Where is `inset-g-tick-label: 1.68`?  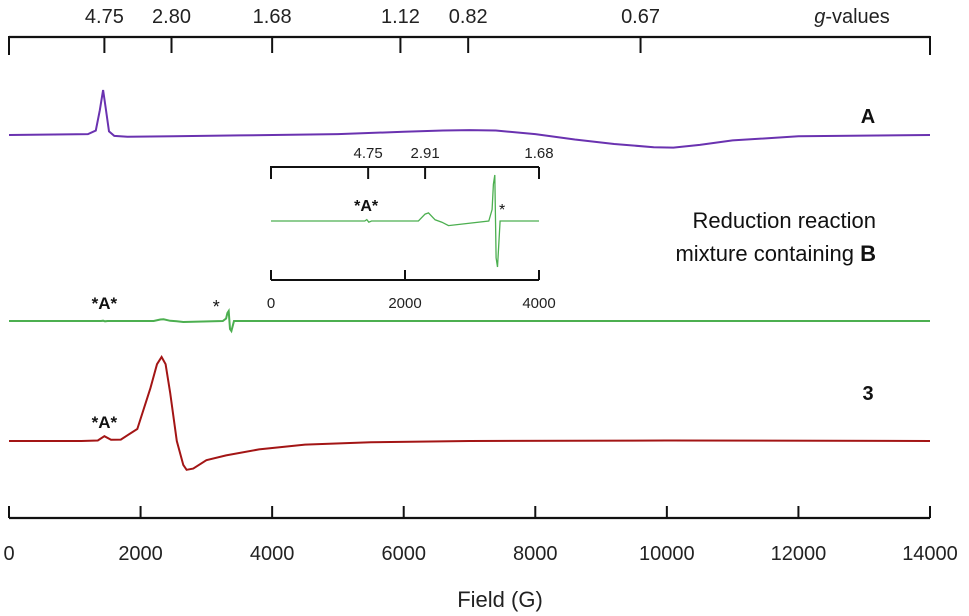 inset-g-tick-label: 1.68 is located at coordinates (538, 153).